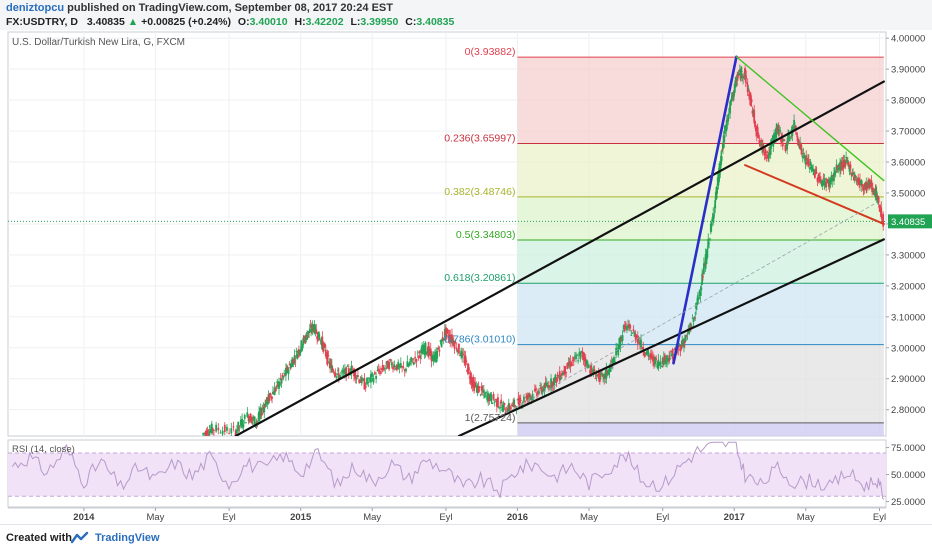 Image resolution: width=932 pixels, height=551 pixels. I want to click on tradingview-brand-link: TradingView, so click(127, 538).